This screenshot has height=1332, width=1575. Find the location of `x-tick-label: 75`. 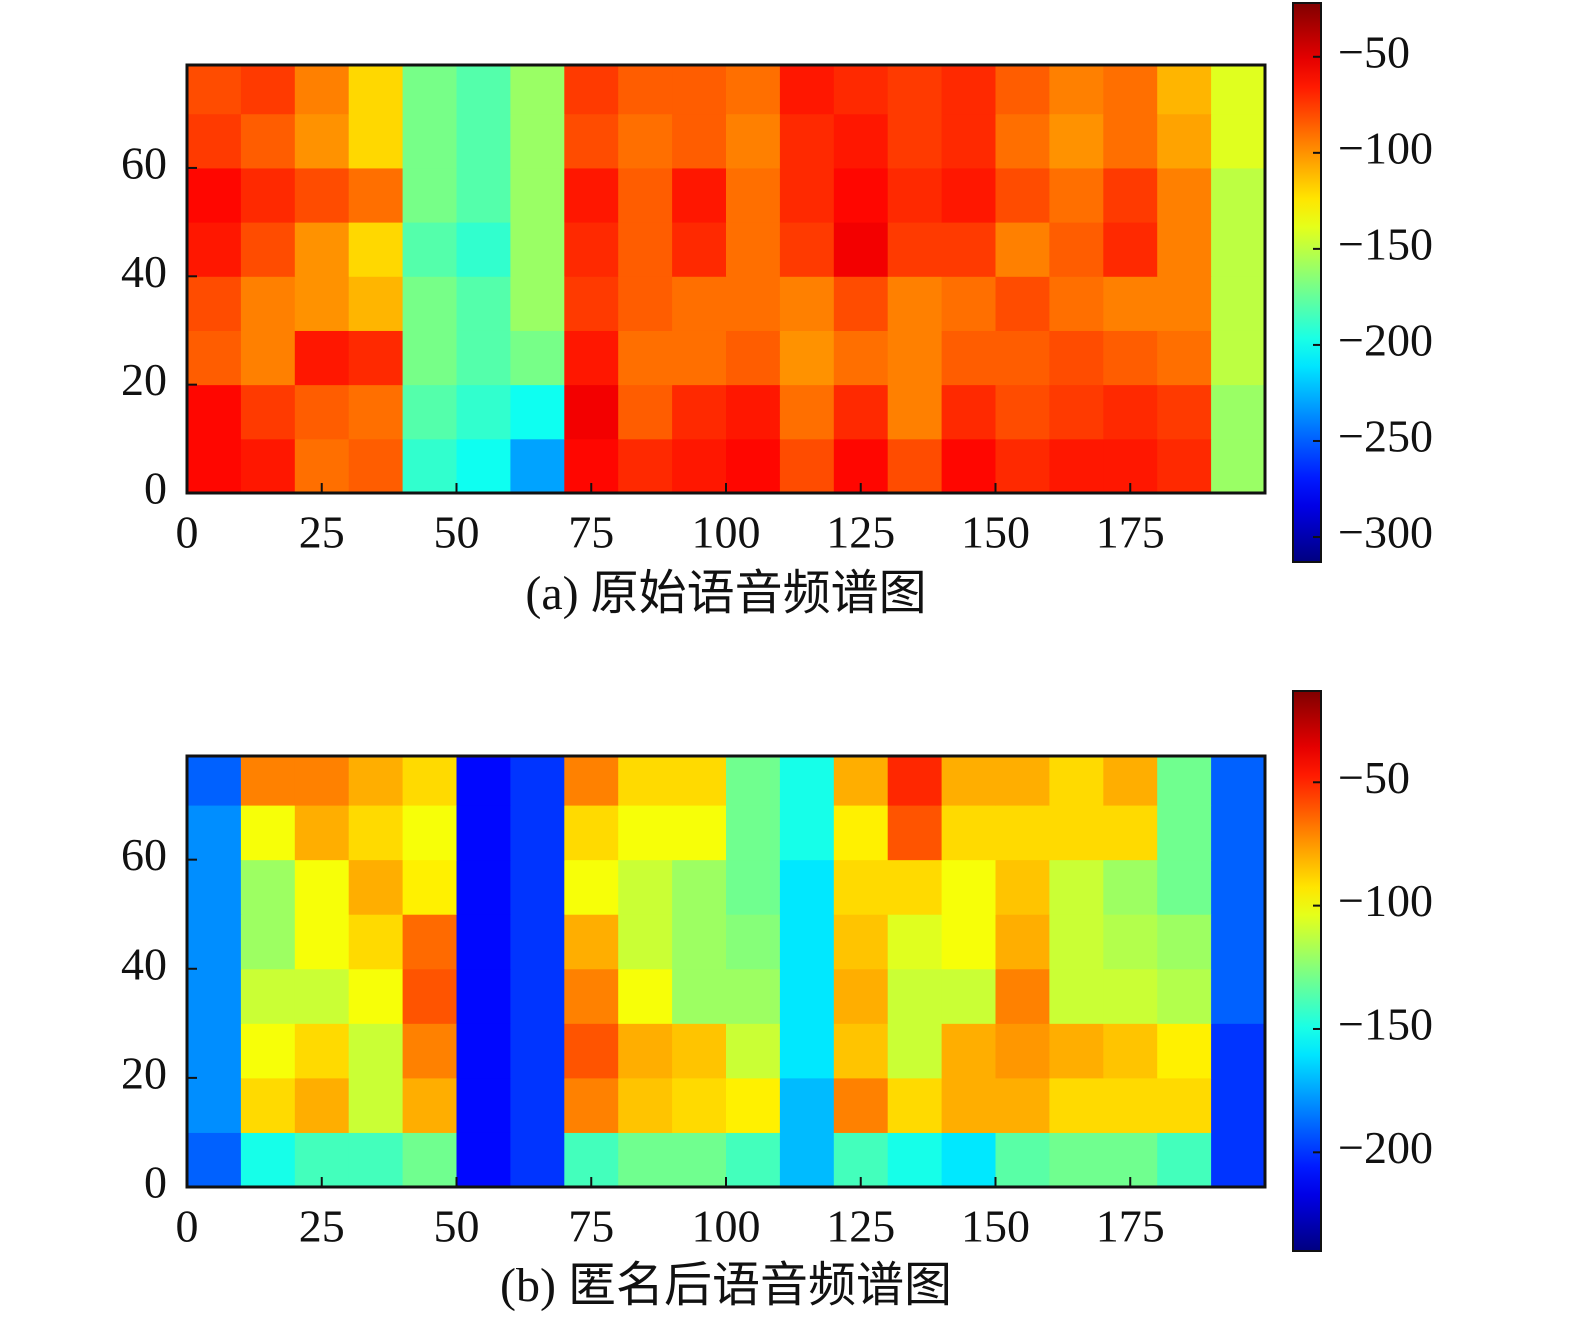

x-tick-label: 75 is located at coordinates (591, 532).